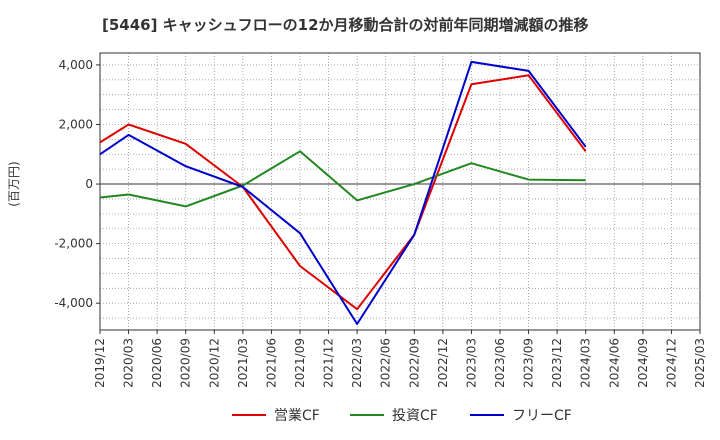  What do you see at coordinates (73, 303) in the screenshot?
I see `y-tick-label: -4,000` at bounding box center [73, 303].